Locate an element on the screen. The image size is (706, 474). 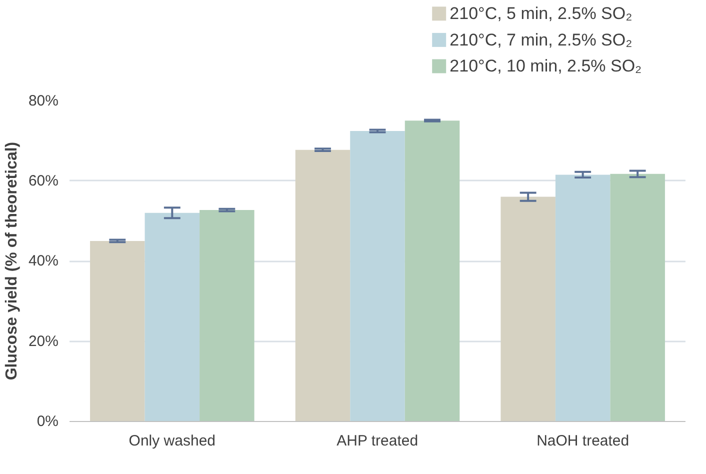
y-tick-label: 40% is located at coordinates (43, 261).